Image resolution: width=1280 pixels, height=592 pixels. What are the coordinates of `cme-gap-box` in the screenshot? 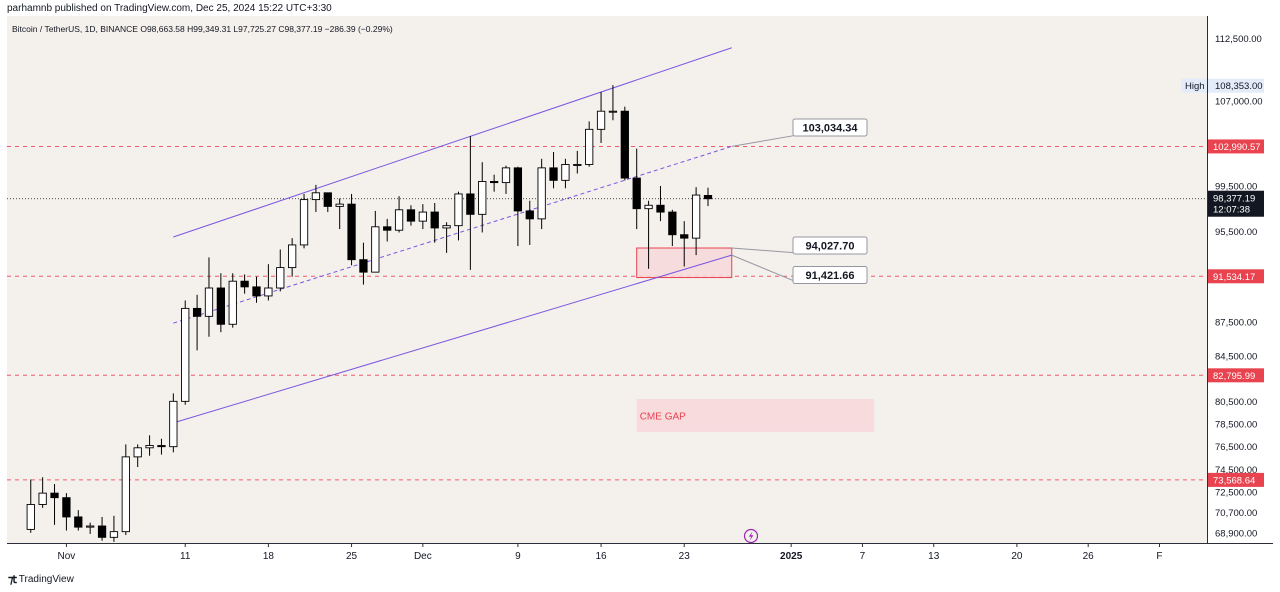 It's located at (755, 415).